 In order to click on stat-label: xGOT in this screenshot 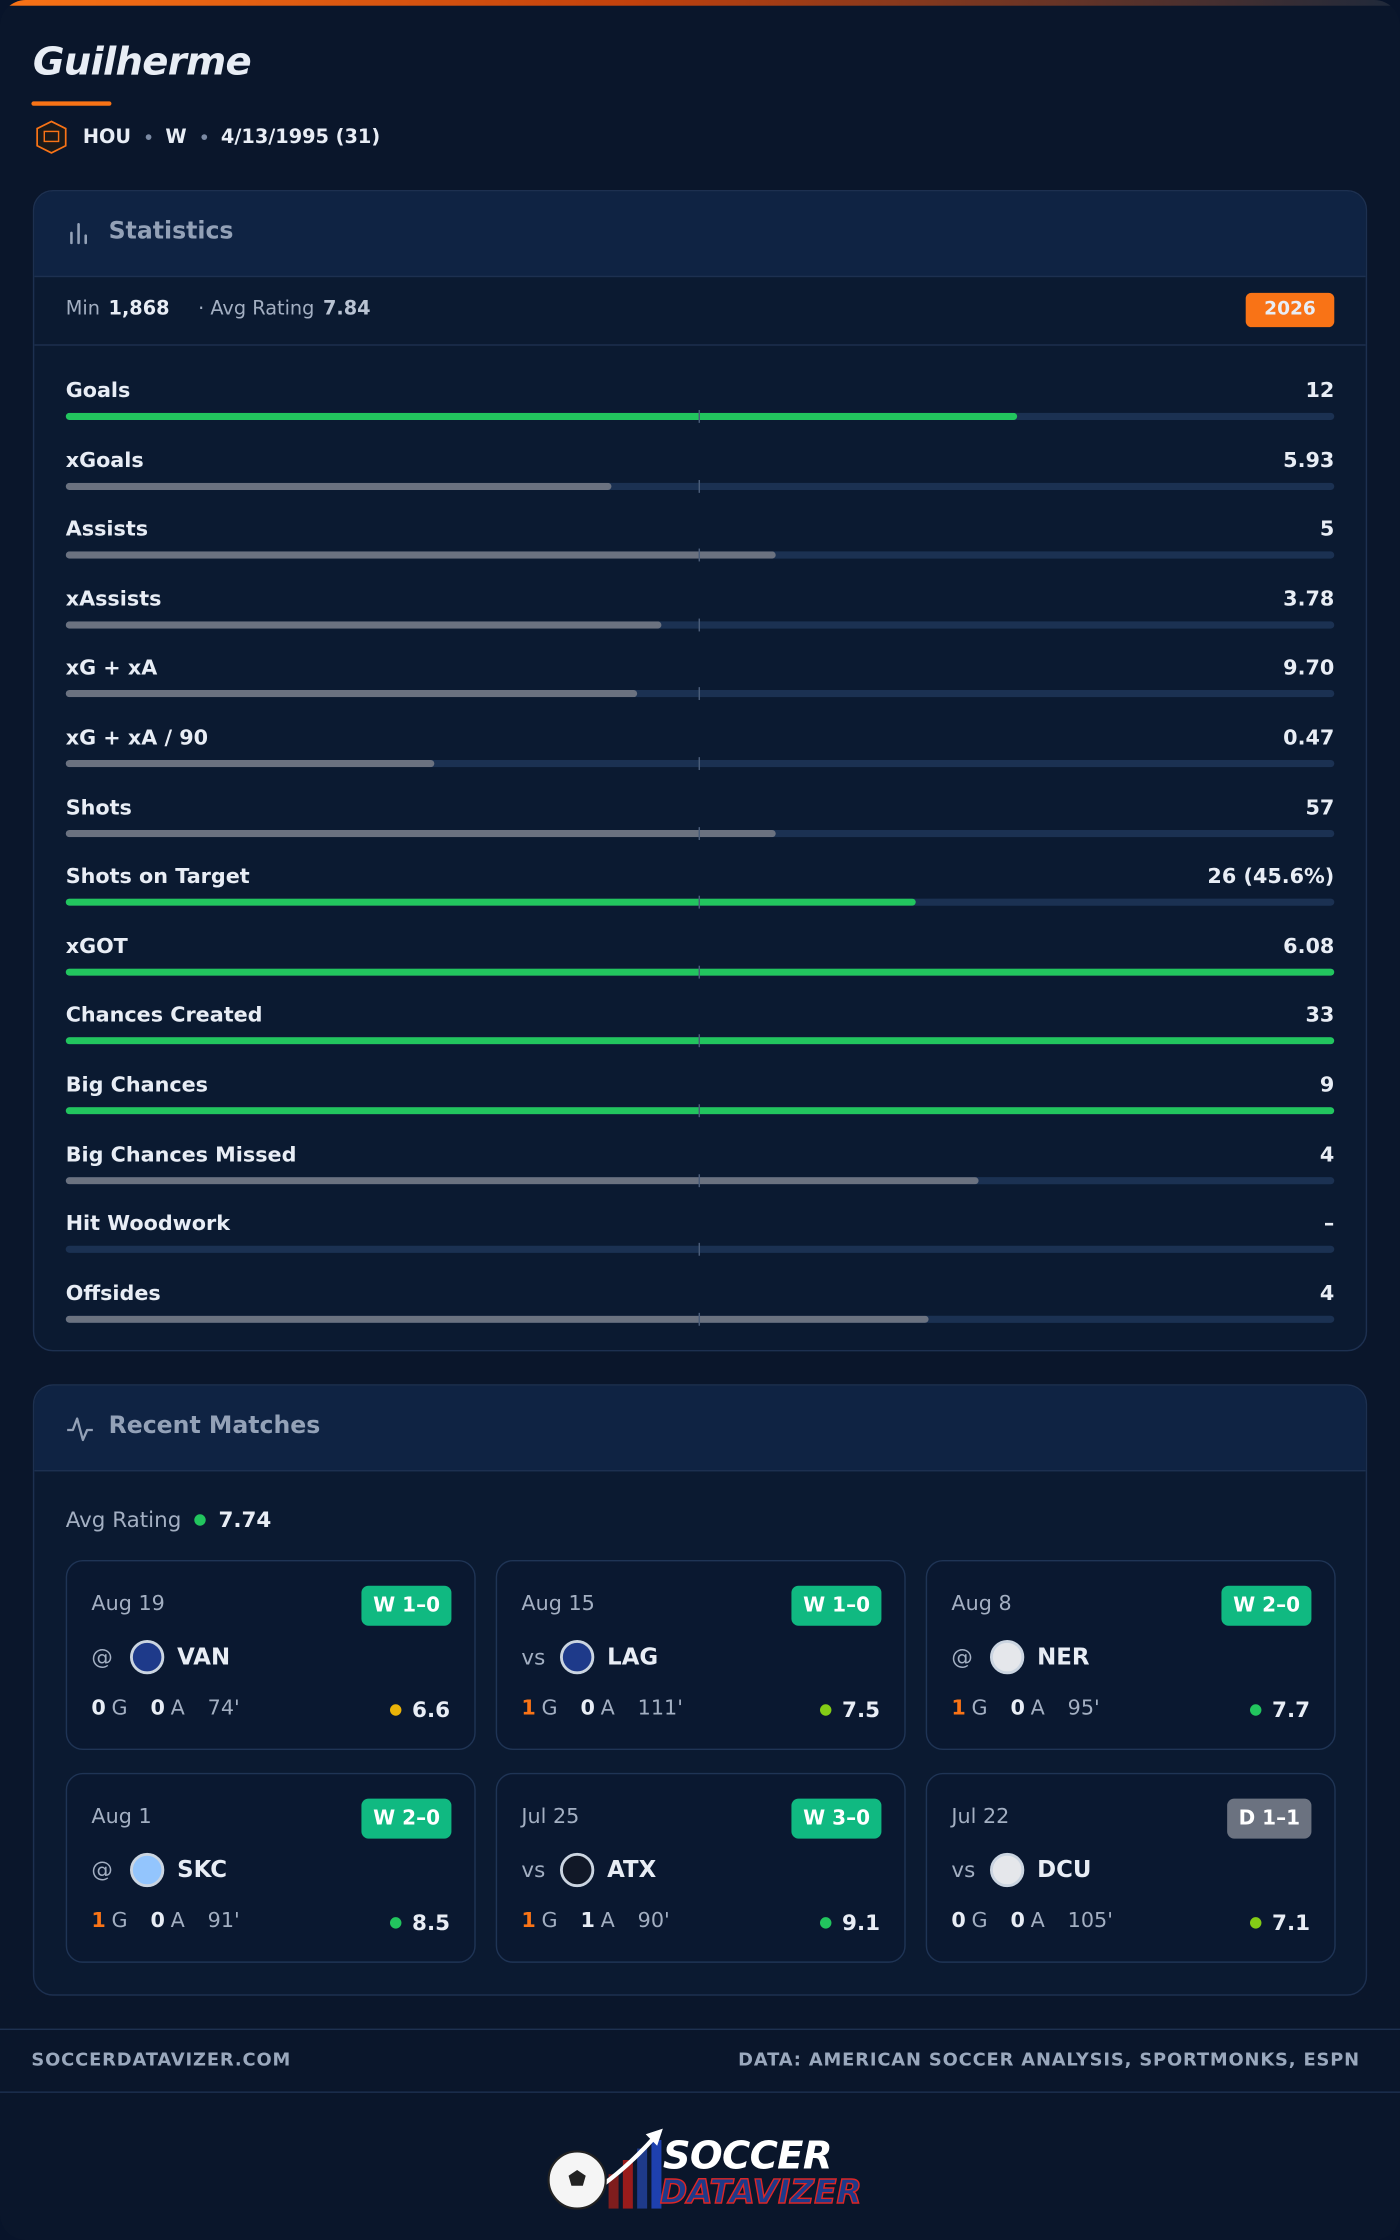, I will do `click(96, 947)`.